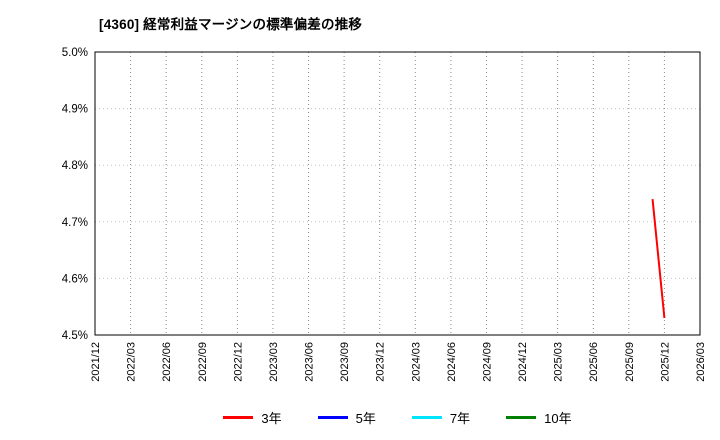  Describe the element at coordinates (558, 418) in the screenshot. I see `legend-label-10y: 10年` at that location.